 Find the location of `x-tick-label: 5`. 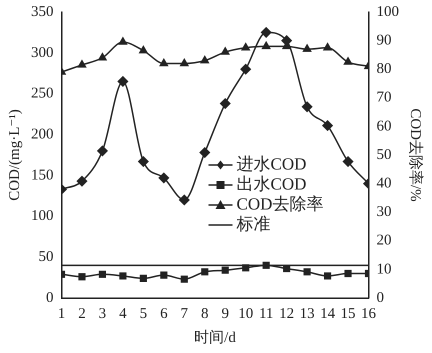

x-tick-label: 5 is located at coordinates (144, 314).